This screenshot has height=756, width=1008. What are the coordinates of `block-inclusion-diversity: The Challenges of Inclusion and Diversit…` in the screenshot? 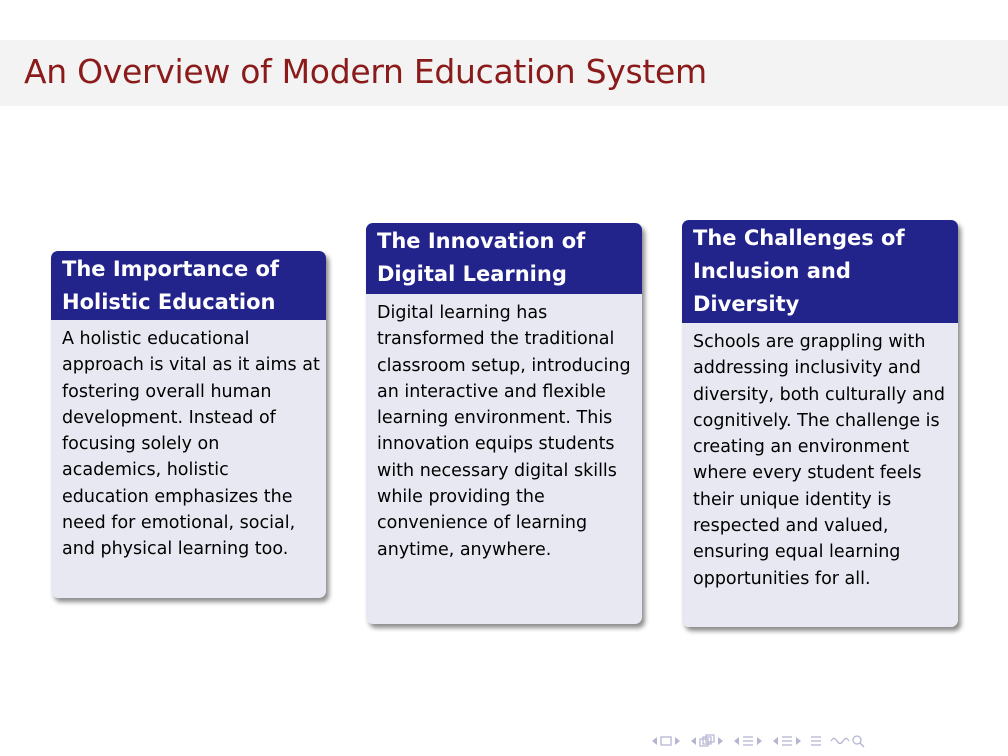 It's located at (820, 423).